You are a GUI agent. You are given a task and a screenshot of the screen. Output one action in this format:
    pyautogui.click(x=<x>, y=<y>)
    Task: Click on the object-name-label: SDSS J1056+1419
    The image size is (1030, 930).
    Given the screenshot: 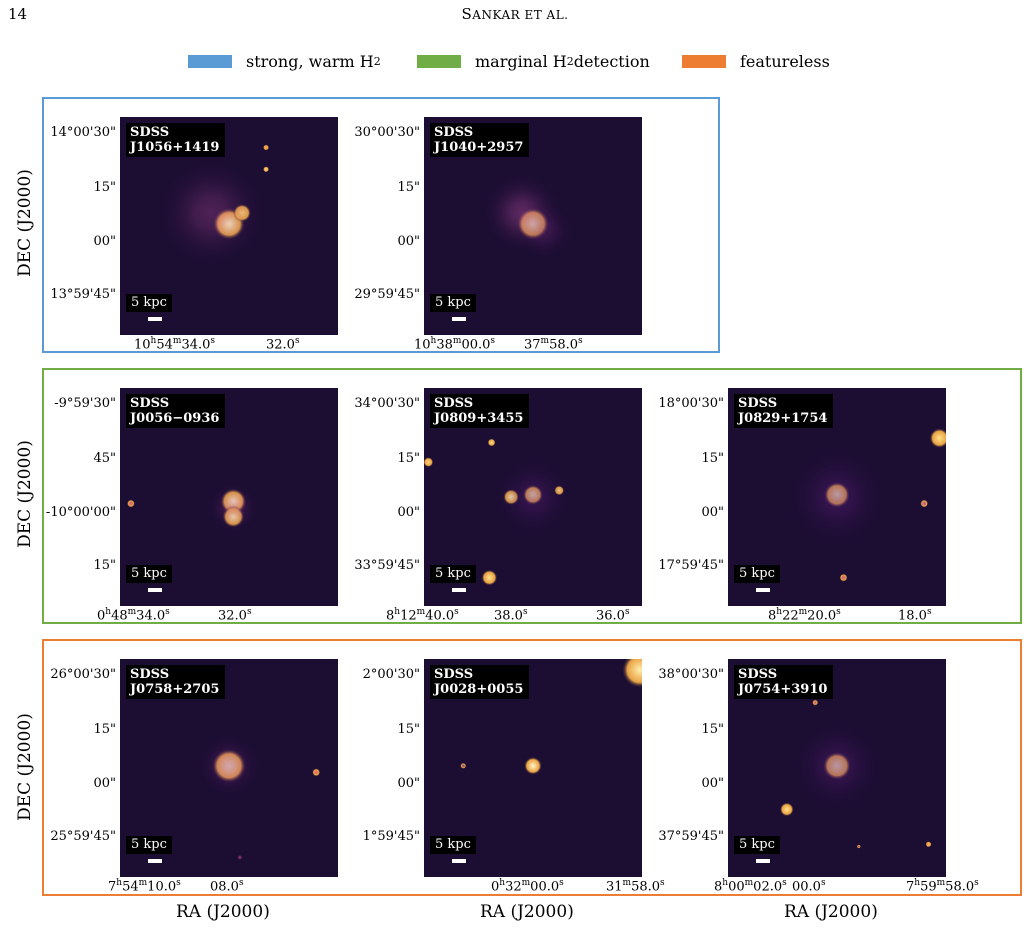 What is the action you would take?
    pyautogui.click(x=176, y=140)
    